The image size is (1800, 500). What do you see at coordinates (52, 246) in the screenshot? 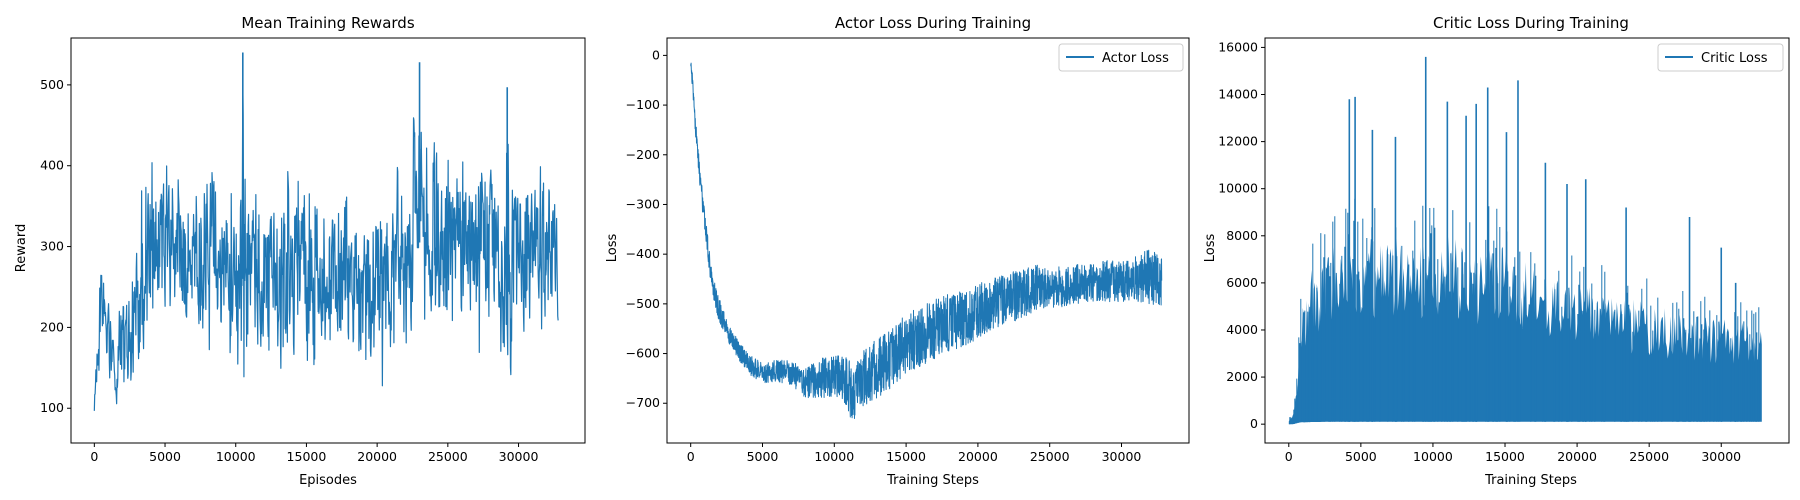
I see `y-tick-label: 300` at bounding box center [52, 246].